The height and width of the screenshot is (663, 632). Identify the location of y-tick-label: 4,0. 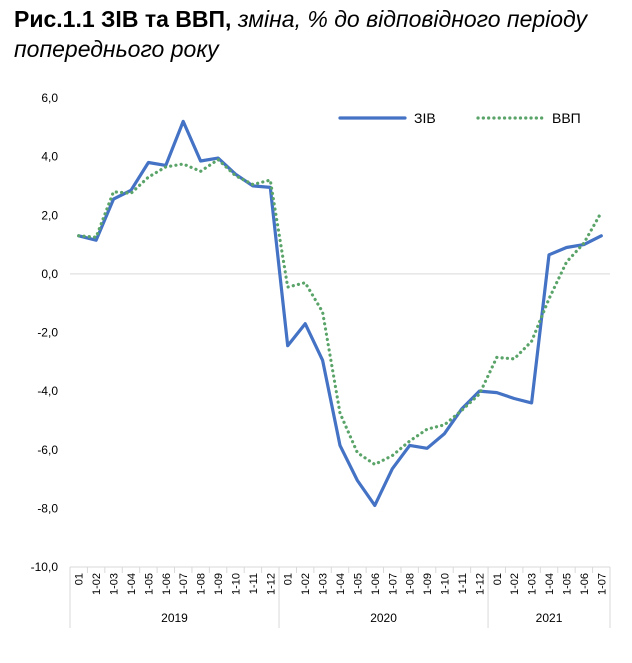
(49, 157).